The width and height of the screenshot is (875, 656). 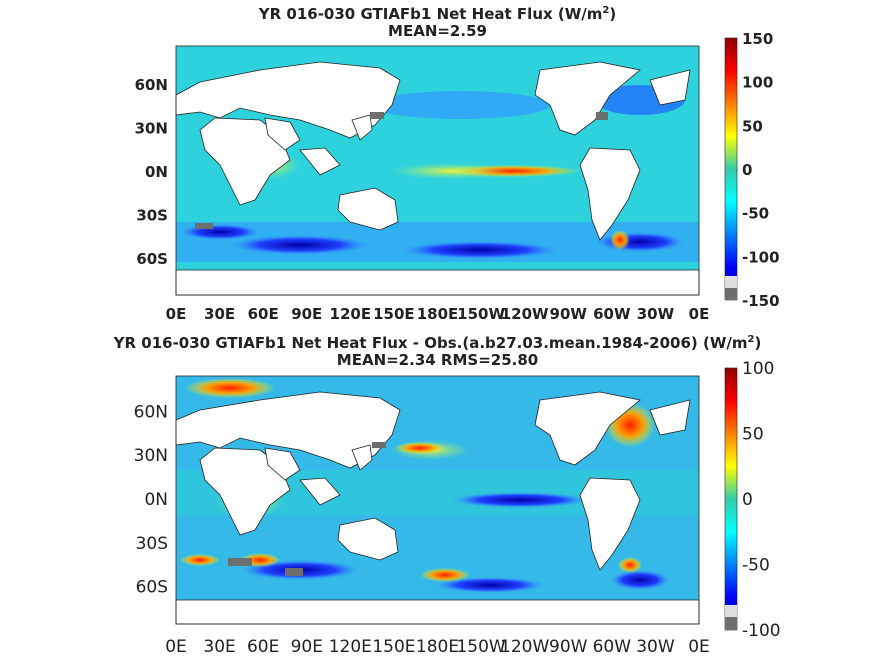 I want to click on top-chart-title: YR 016-030 GTIAFb1 Net Heat Flux (W/m2), so click(x=437, y=14).